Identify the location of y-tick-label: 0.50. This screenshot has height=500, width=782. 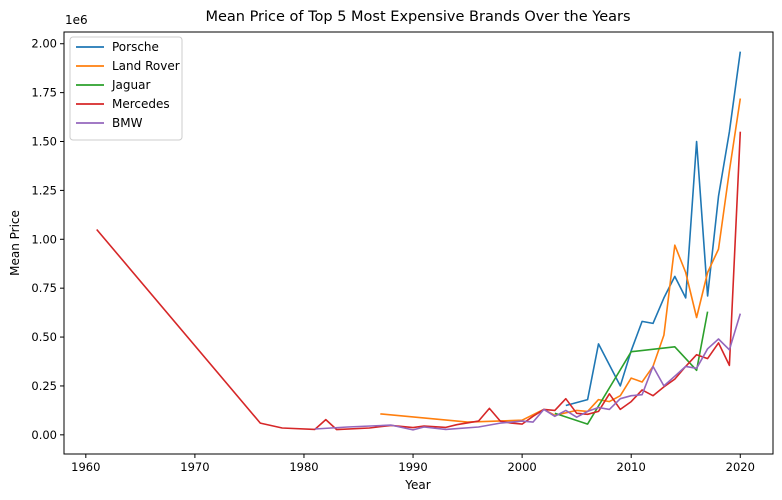
(44, 337).